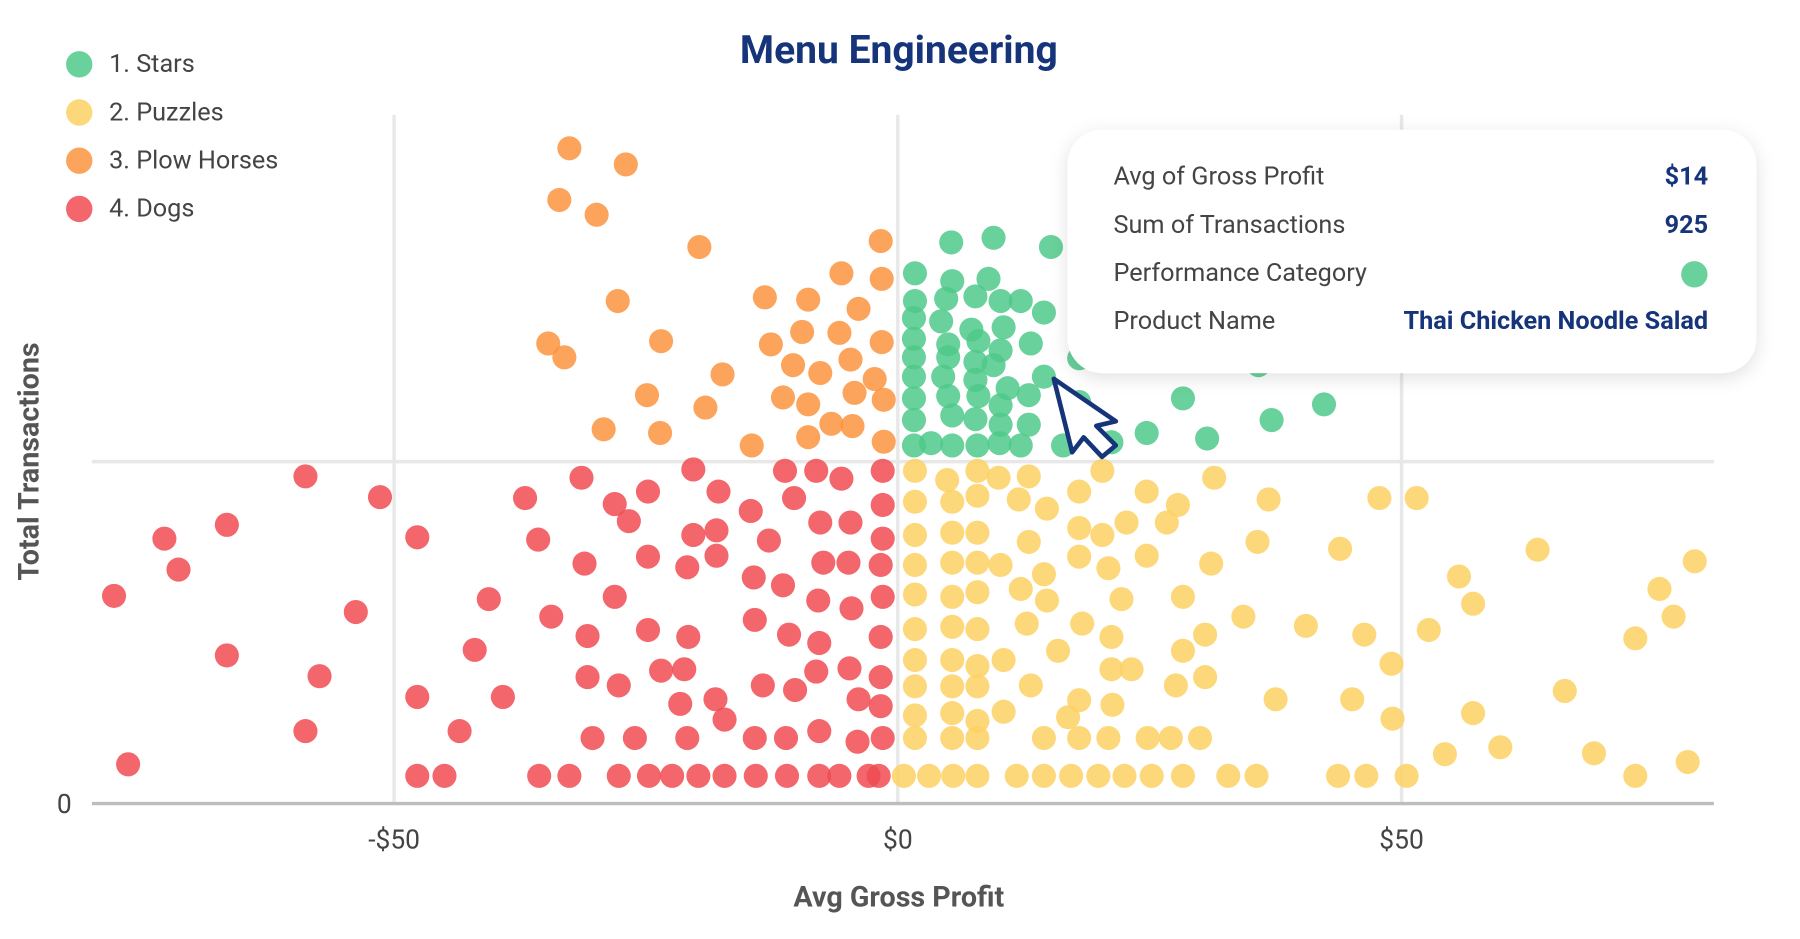 Image resolution: width=1800 pixels, height=939 pixels. I want to click on legend-label: 1. Stars, so click(152, 64).